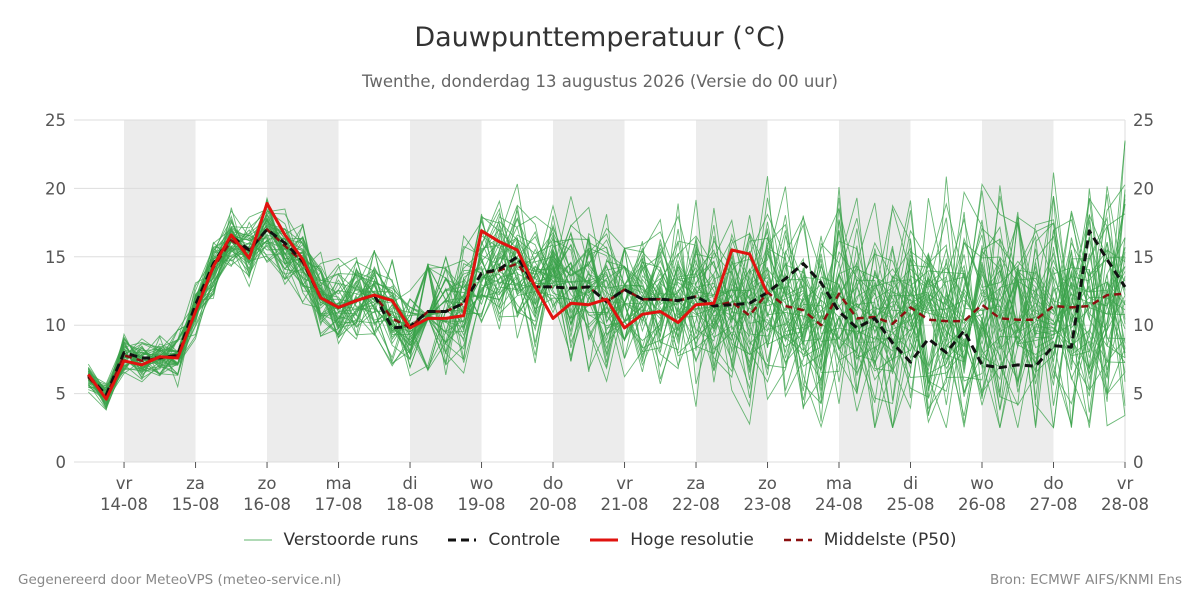 The height and width of the screenshot is (600, 1200). I want to click on legend-item-median: Middelste (P50), so click(870, 540).